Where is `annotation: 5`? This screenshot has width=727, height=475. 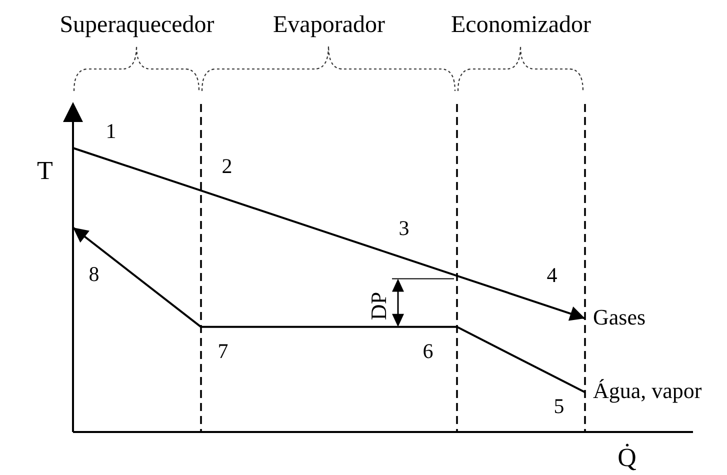 annotation: 5 is located at coordinates (559, 406).